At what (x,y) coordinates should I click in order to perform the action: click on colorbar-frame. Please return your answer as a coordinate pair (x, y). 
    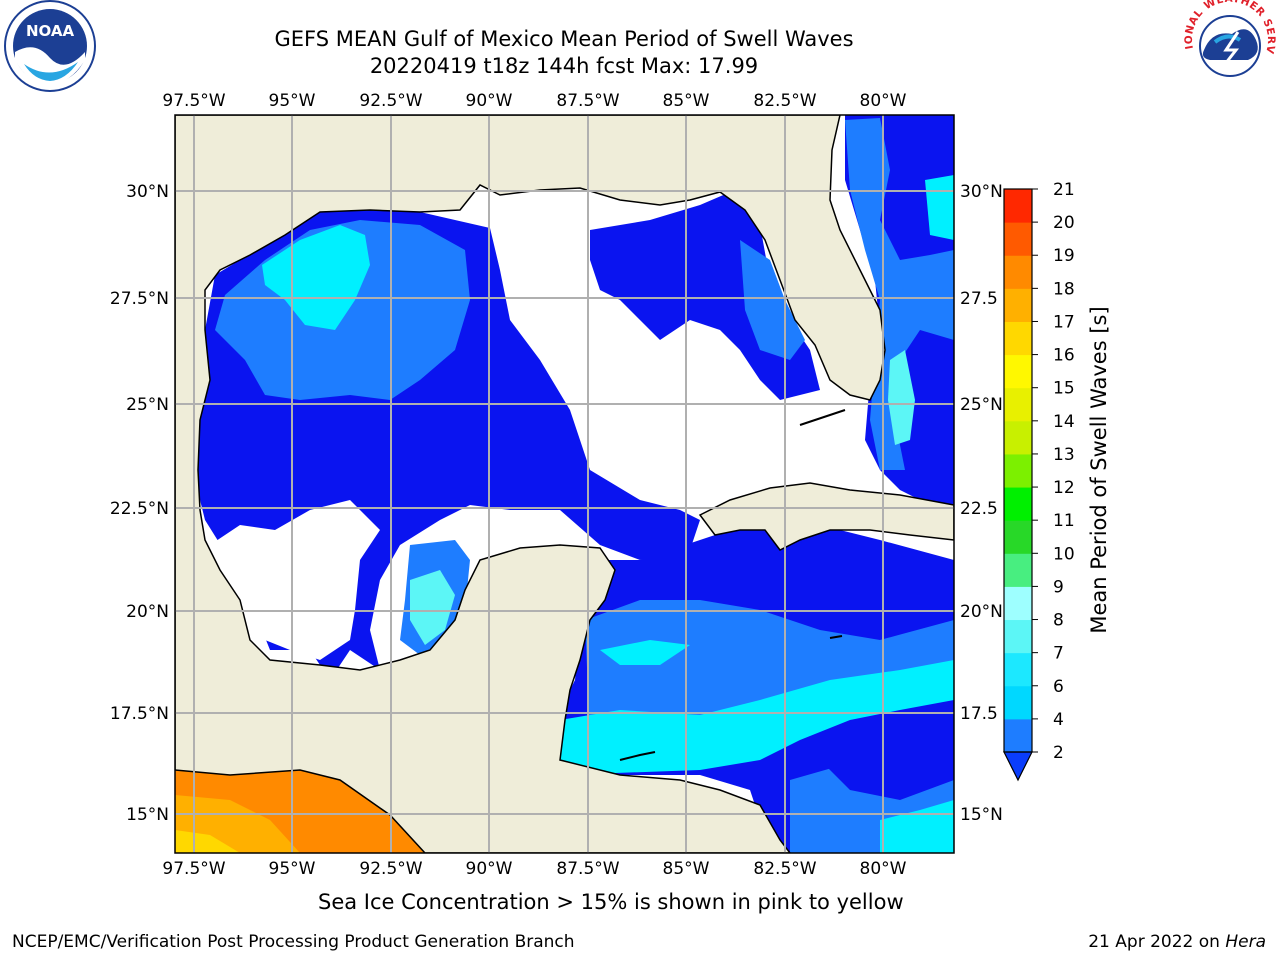
    Looking at the image, I should click on (1018, 470).